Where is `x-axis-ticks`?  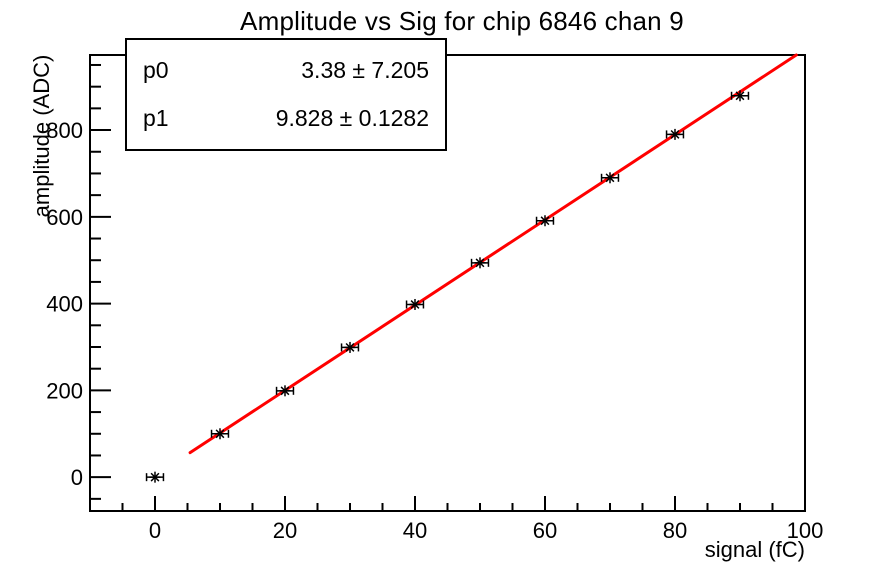 x-axis-ticks is located at coordinates (447, 503).